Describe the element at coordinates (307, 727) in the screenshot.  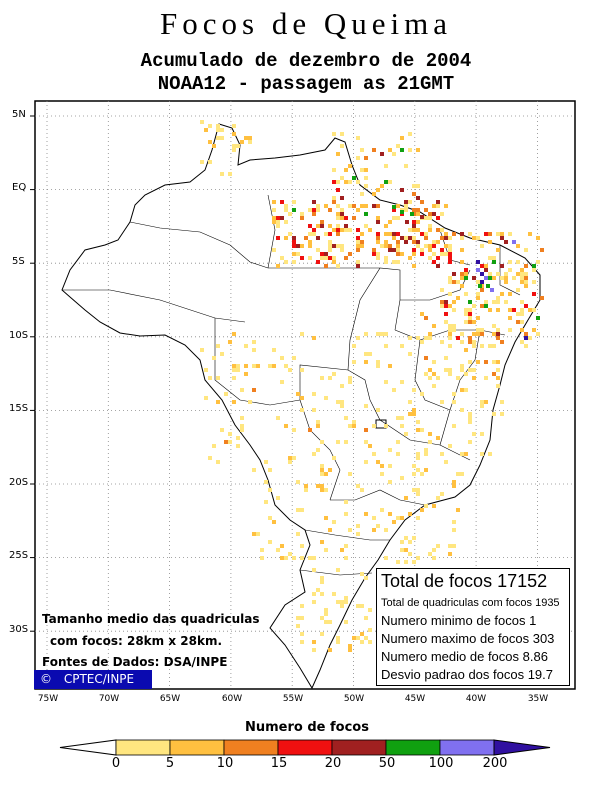
I see `legend-title: Numero de focos` at that location.